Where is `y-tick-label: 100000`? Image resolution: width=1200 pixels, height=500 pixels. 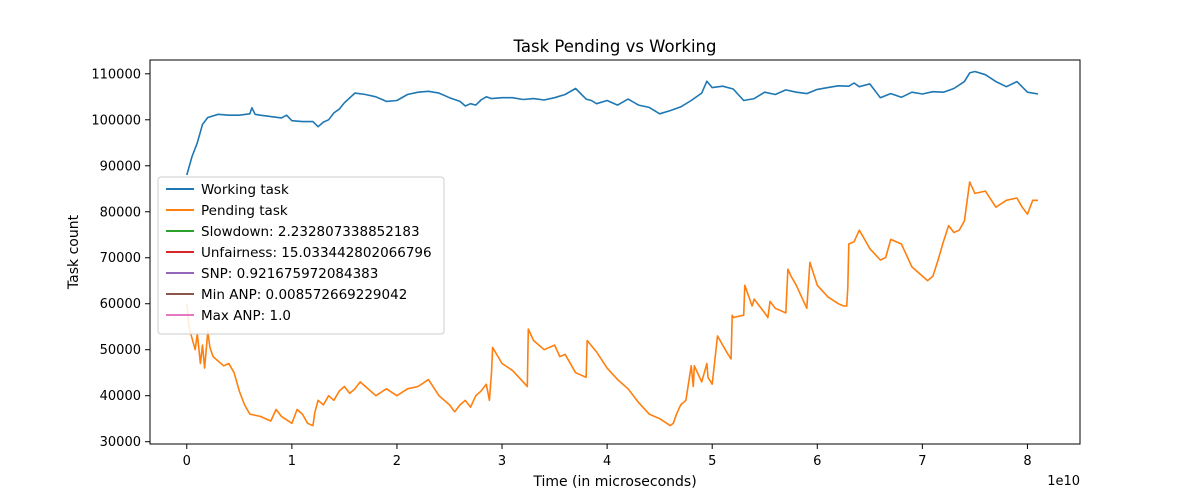 y-tick-label: 100000 is located at coordinates (116, 120).